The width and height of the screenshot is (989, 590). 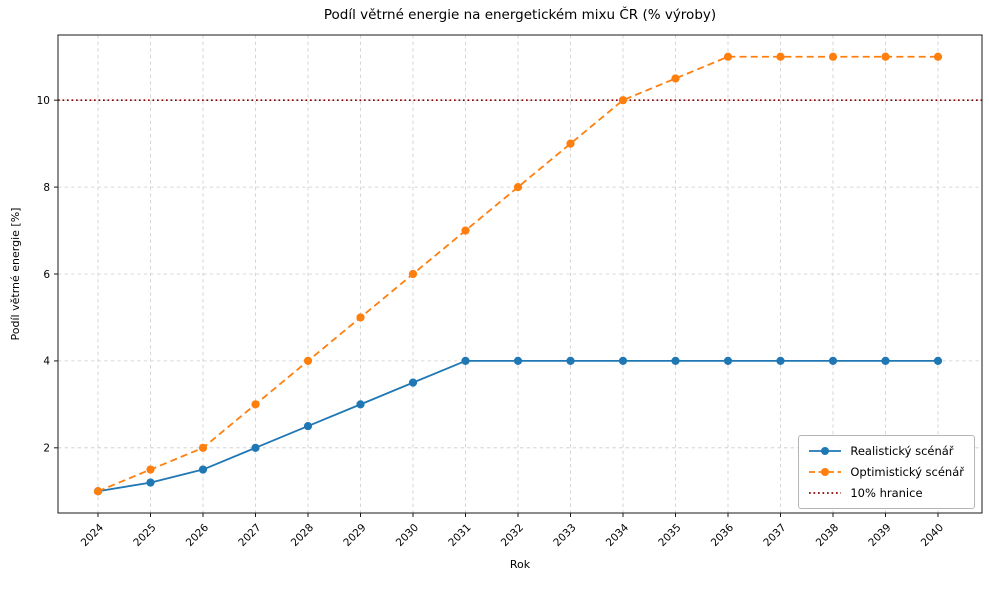 I want to click on legend-item-optimistic: Optimistický scénář, so click(x=885, y=472).